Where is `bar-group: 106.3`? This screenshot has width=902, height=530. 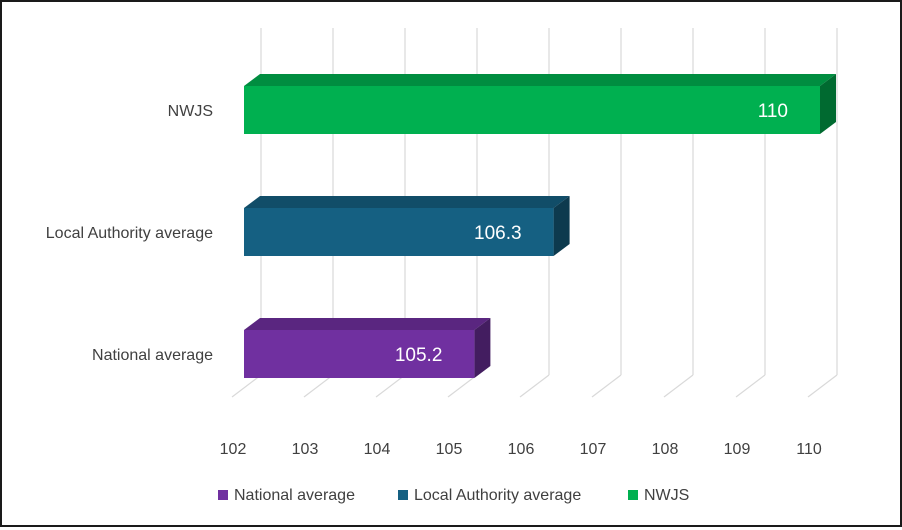 bar-group: 106.3 is located at coordinates (407, 226).